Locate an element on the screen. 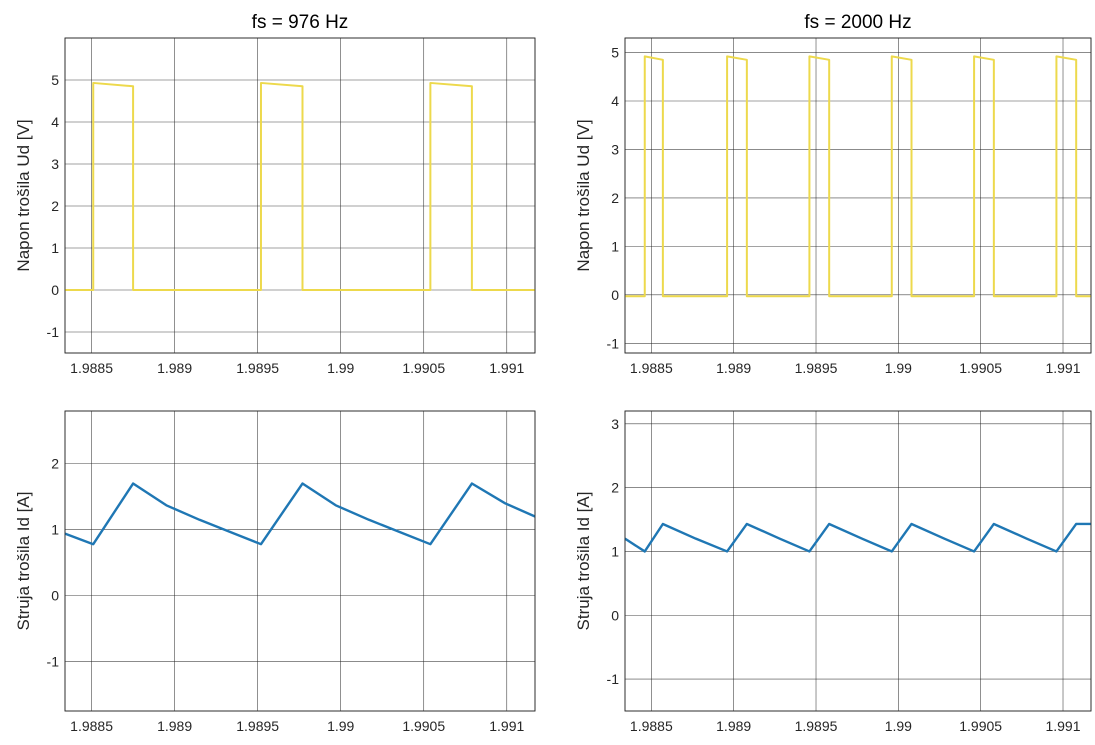 The height and width of the screenshot is (745, 1095). plot-title: fs = 2000 Hz is located at coordinates (857, 22).